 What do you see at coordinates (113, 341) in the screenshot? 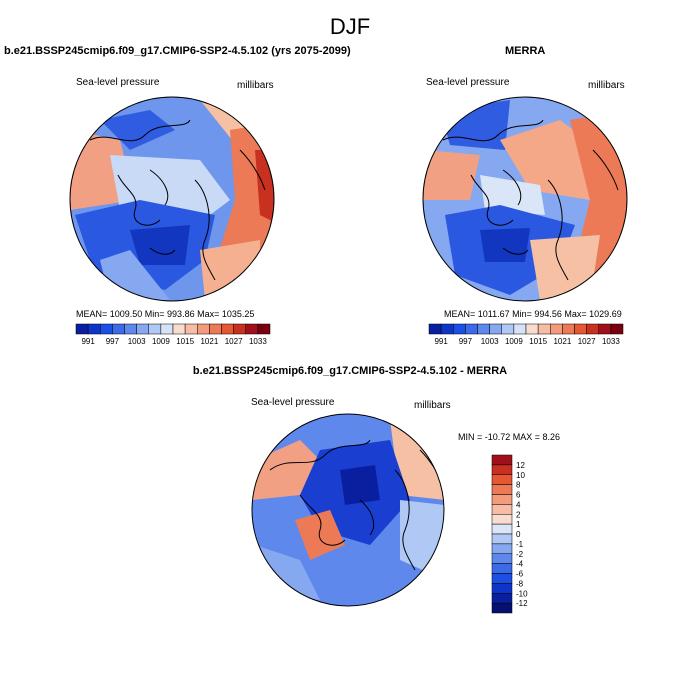
I see `model-colorbar-tick-label: 997` at bounding box center [113, 341].